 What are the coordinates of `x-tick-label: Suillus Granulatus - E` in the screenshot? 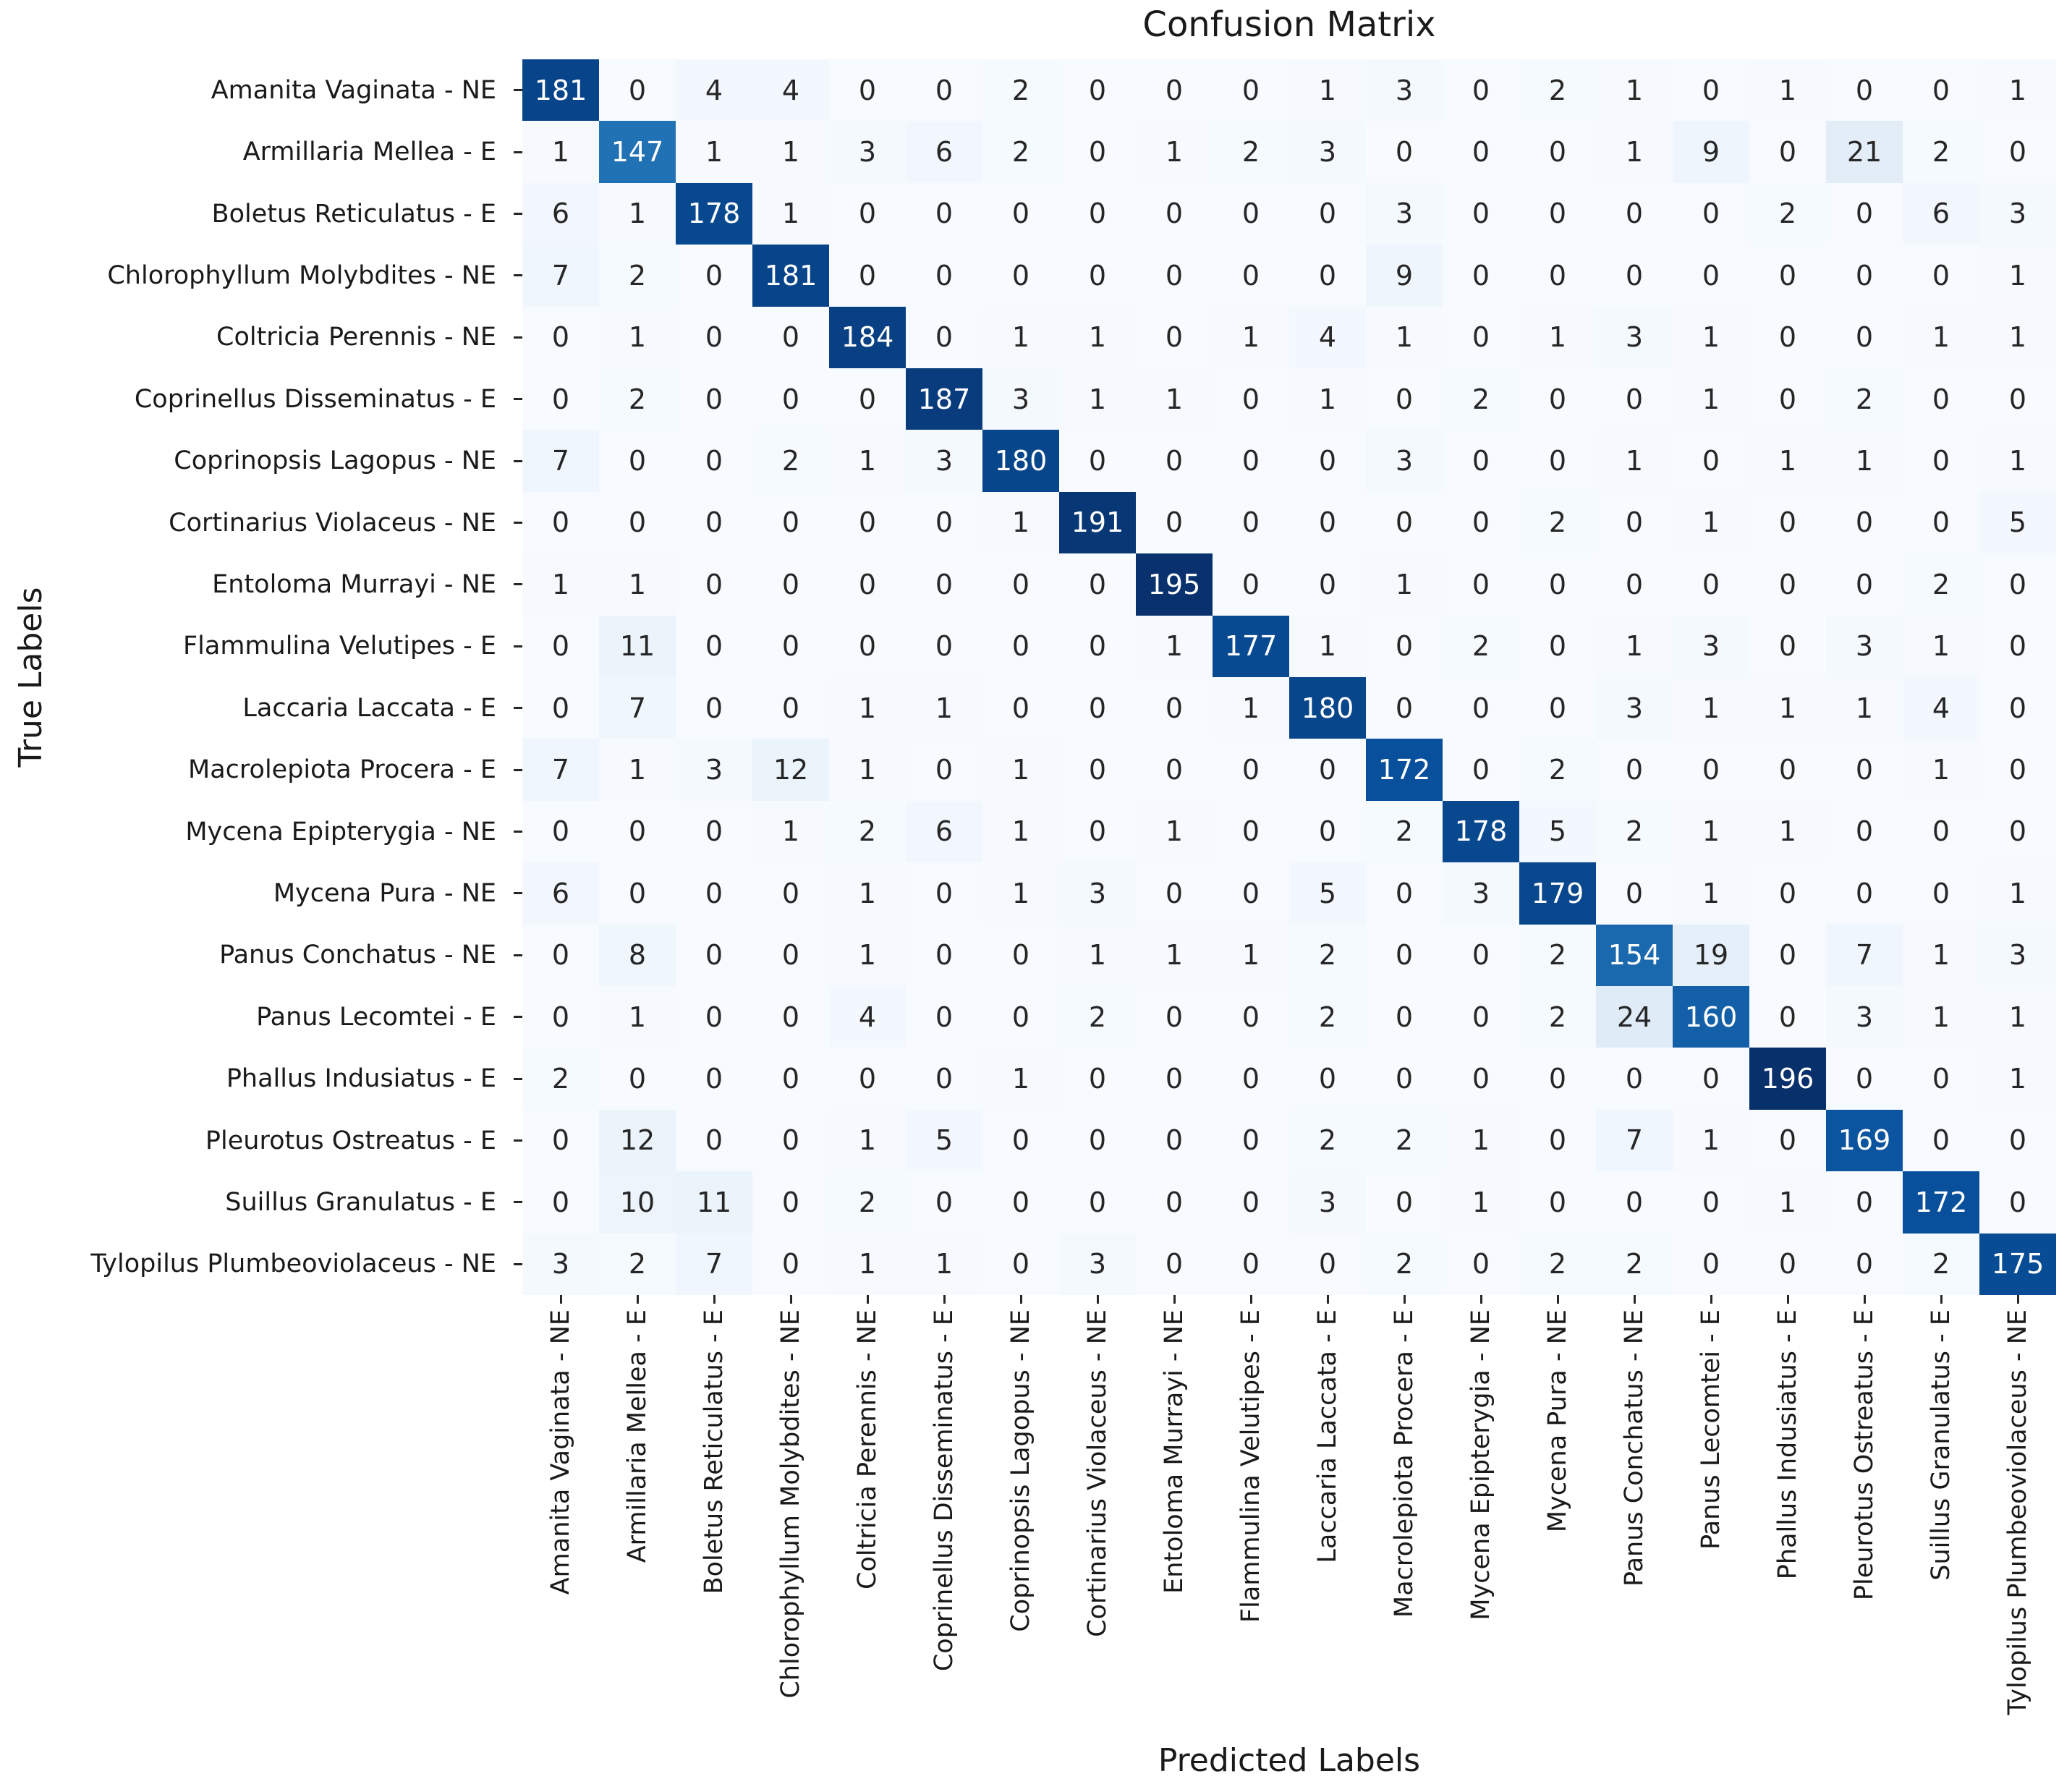 It's located at (1941, 1445).